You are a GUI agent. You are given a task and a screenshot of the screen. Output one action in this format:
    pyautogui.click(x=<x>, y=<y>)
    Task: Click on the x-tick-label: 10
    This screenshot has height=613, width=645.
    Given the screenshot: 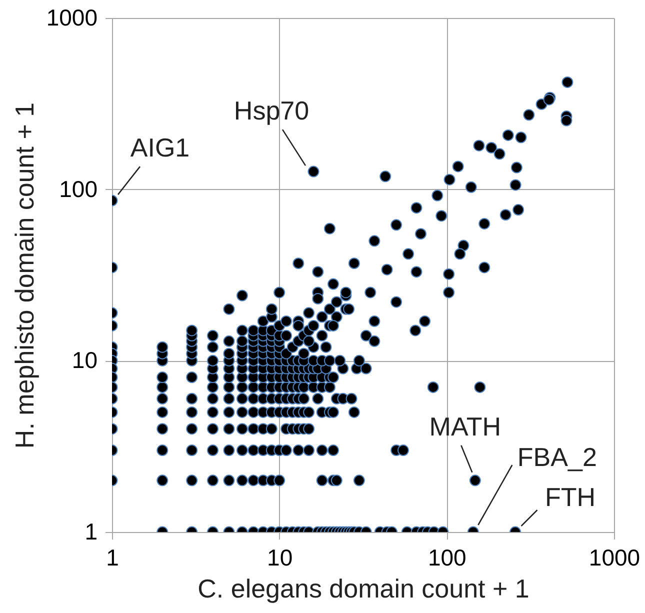 What is the action you would take?
    pyautogui.click(x=280, y=557)
    